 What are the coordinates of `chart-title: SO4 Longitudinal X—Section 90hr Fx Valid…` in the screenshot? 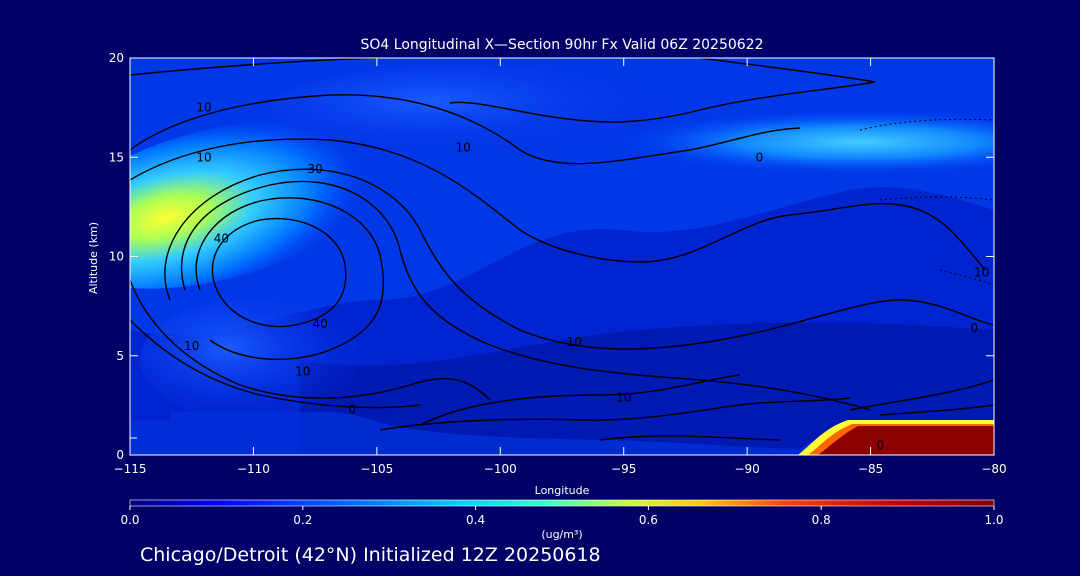 It's located at (562, 45).